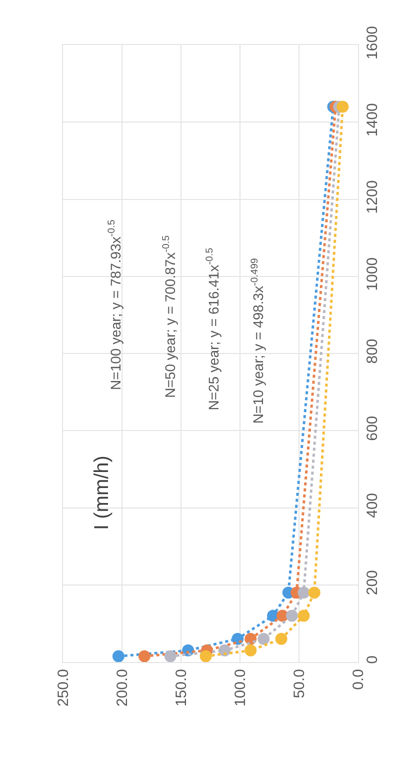 This screenshot has width=420, height=758. What do you see at coordinates (372, 583) in the screenshot?
I see `y-tick-label: 200` at bounding box center [372, 583].